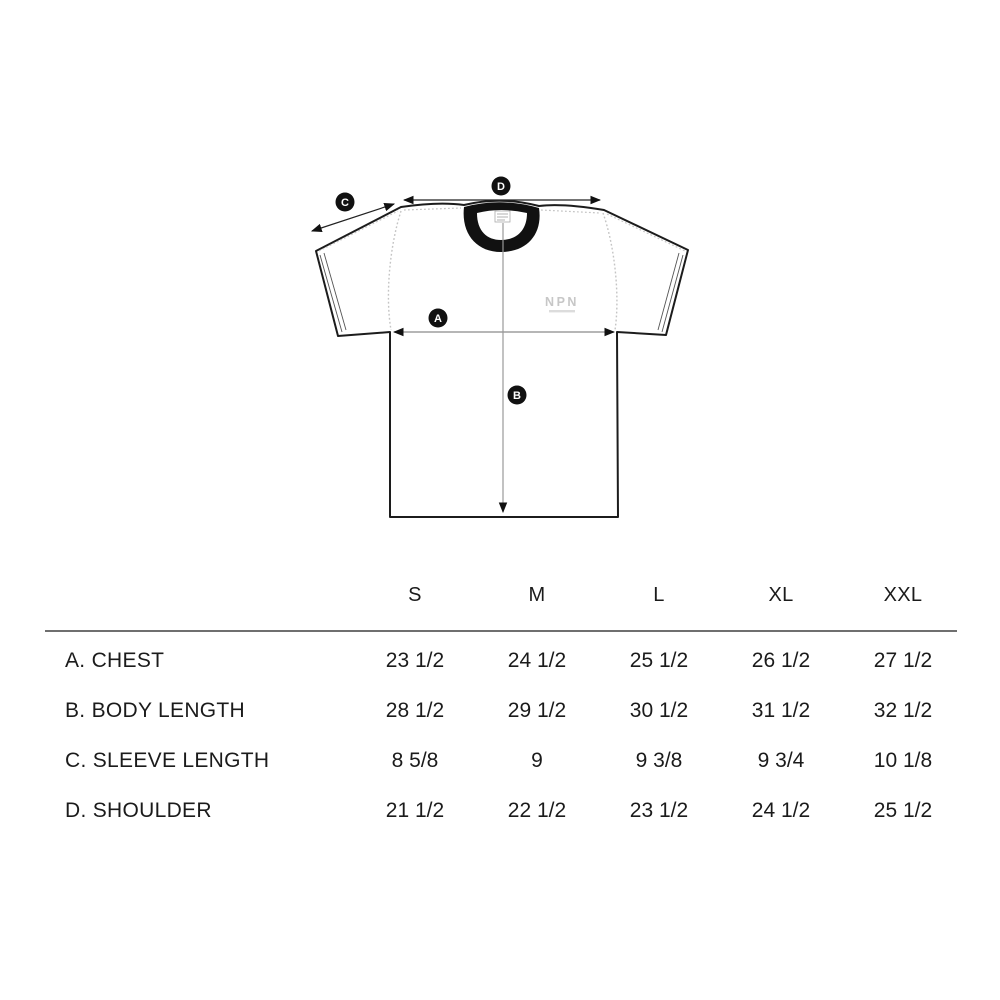  I want to click on column-header-xl: XL, so click(781, 594).